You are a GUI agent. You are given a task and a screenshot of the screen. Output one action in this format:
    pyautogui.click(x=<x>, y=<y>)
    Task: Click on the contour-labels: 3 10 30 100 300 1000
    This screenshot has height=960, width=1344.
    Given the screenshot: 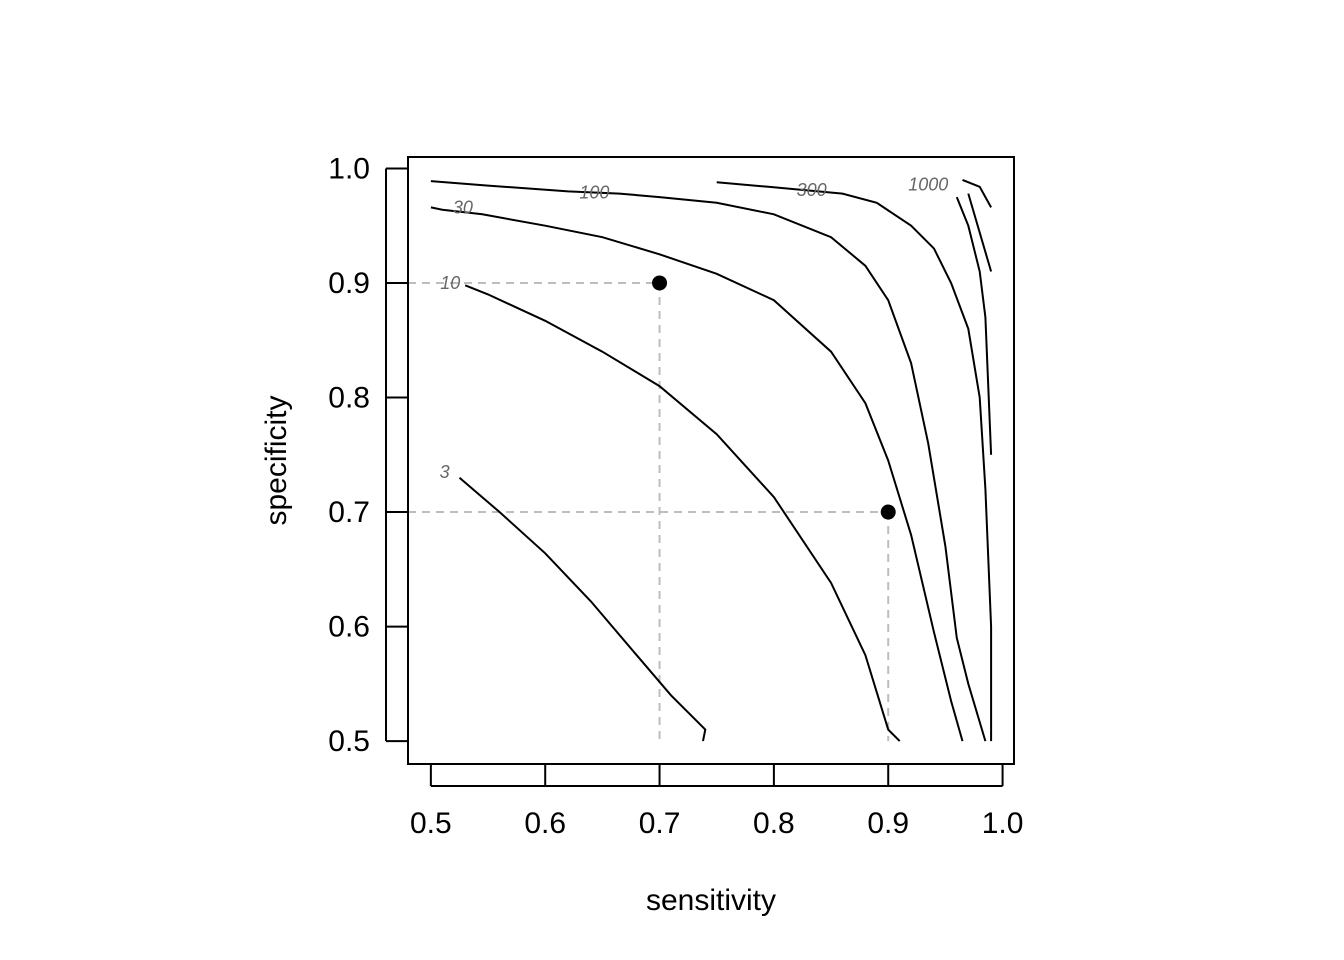 What is the action you would take?
    pyautogui.click(x=694, y=327)
    